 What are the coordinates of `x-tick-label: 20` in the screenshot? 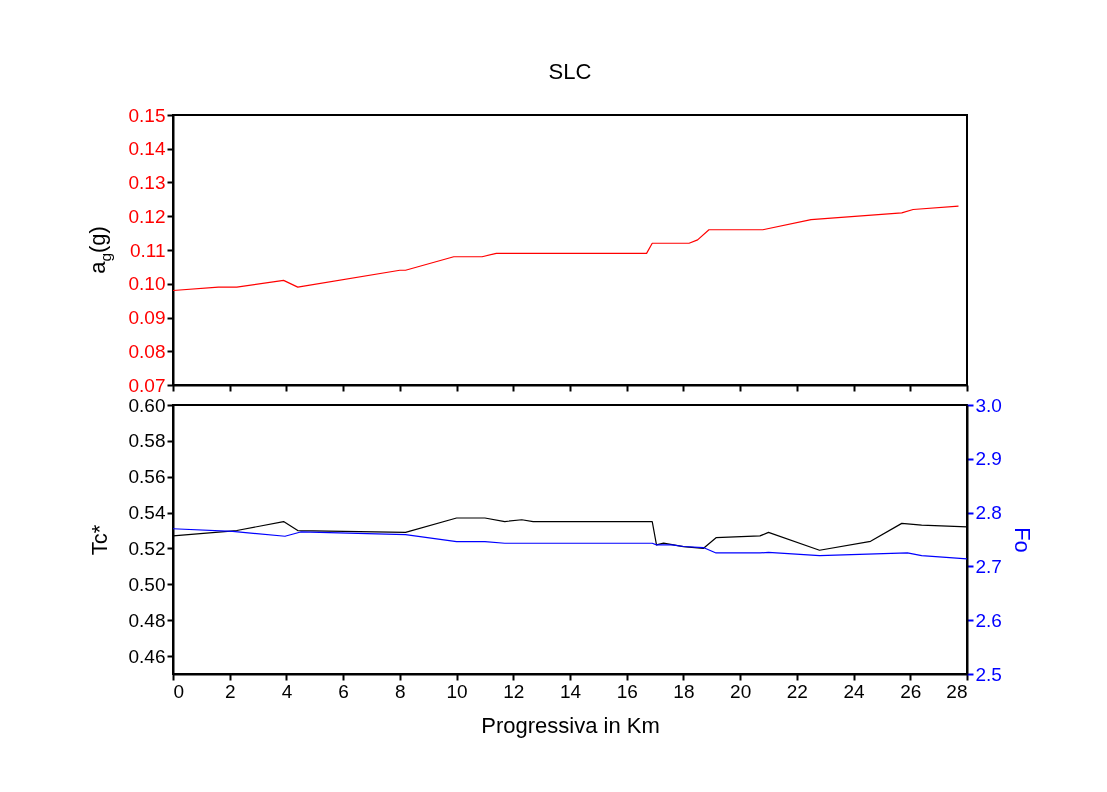 It's located at (741, 691).